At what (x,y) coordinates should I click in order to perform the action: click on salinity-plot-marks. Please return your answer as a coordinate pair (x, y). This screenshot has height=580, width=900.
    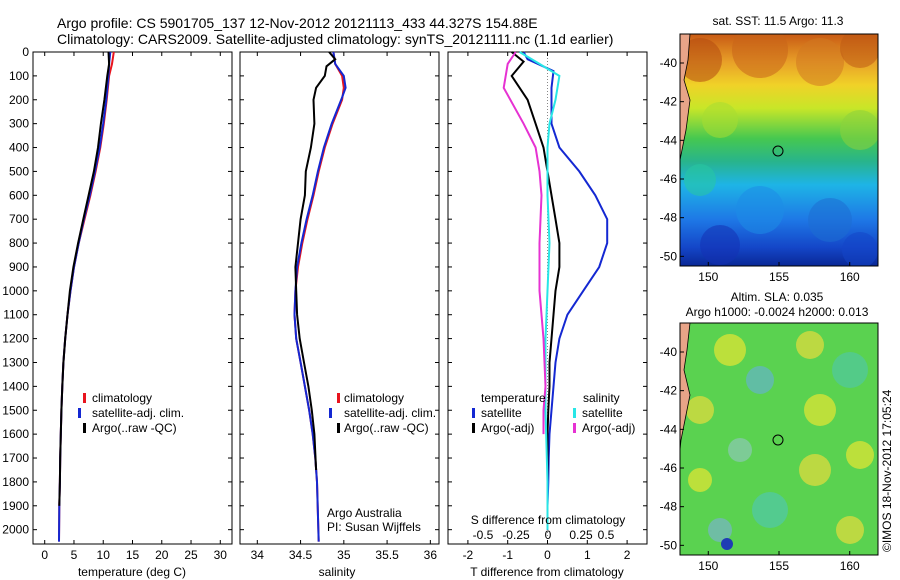
    Looking at the image, I should click on (320, 296).